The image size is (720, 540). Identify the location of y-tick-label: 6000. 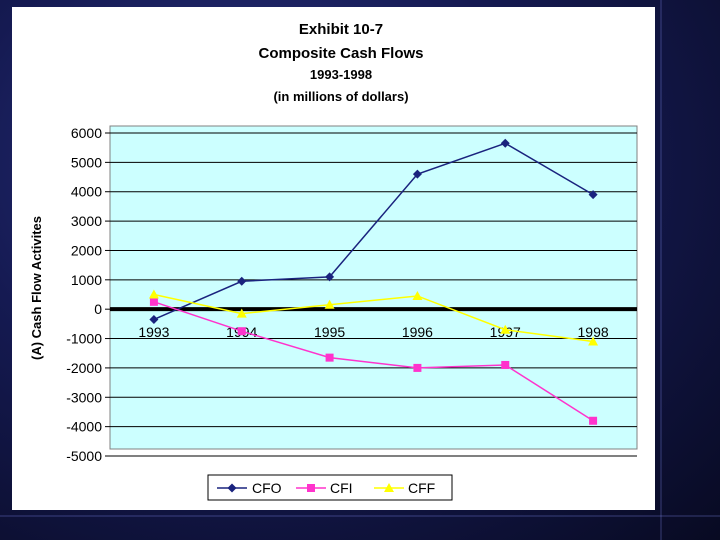
(86, 133).